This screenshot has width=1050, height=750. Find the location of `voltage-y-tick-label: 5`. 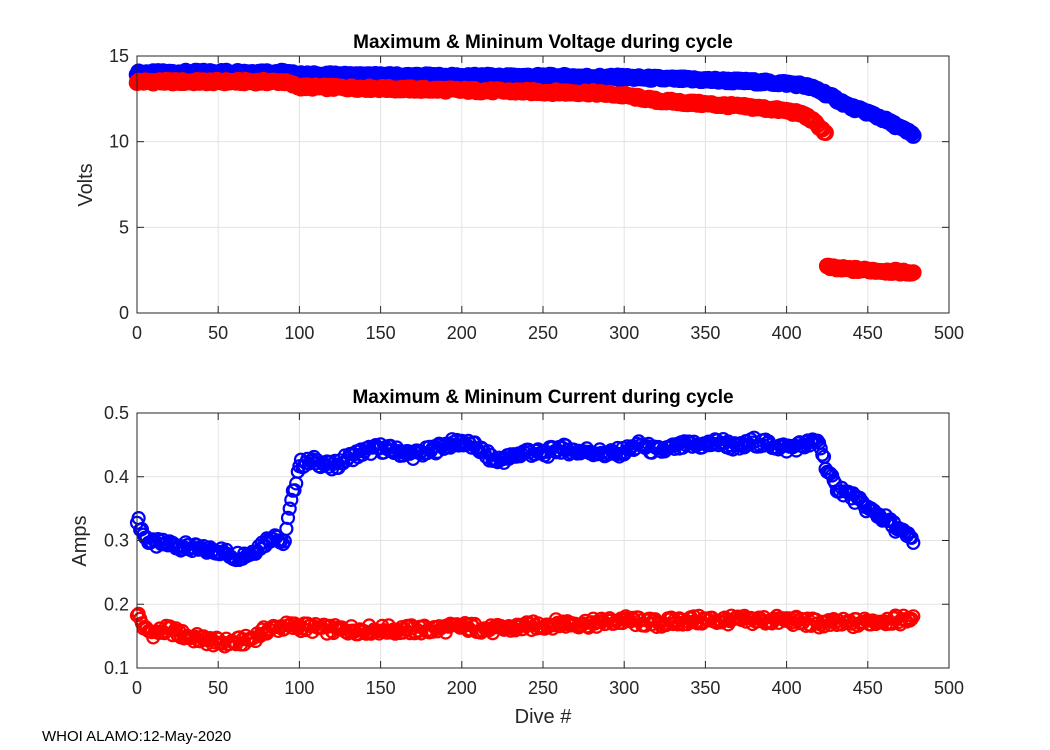

voltage-y-tick-label: 5 is located at coordinates (124, 227).